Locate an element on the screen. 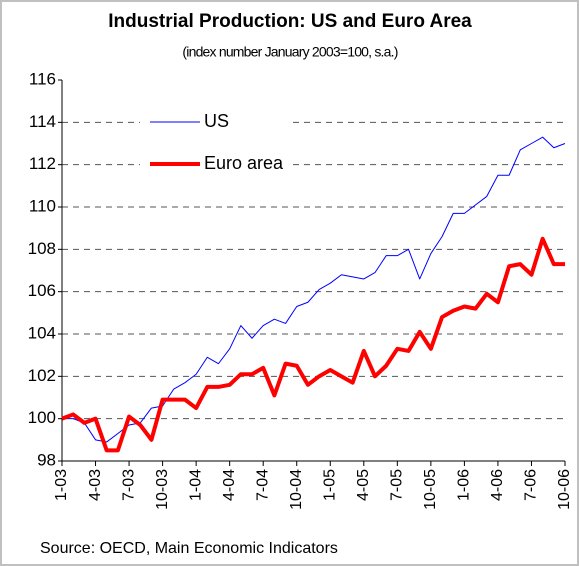 Image resolution: width=579 pixels, height=566 pixels. x-tick-label: 1-05 is located at coordinates (329, 485).